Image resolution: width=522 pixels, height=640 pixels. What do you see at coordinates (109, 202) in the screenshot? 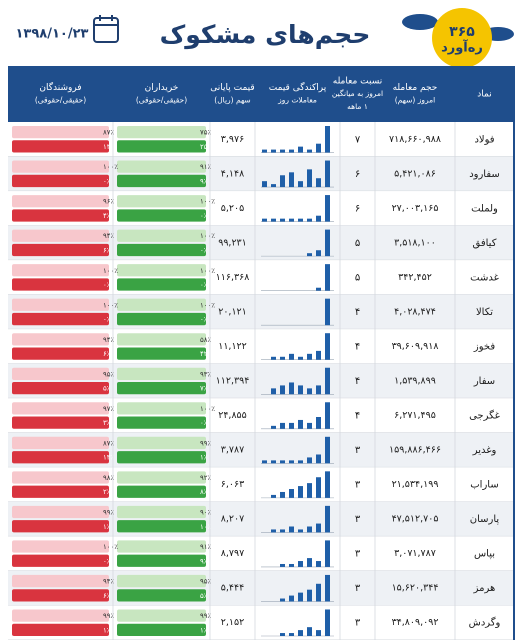
I see `sellers-share: ۹۶٪` at bounding box center [109, 202].